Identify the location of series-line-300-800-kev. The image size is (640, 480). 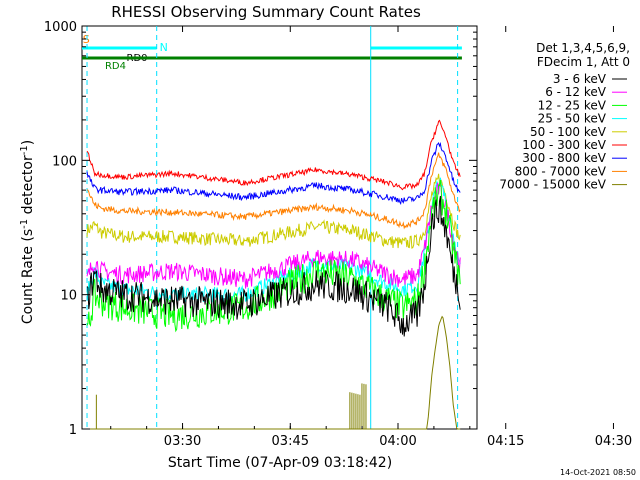
(273, 173).